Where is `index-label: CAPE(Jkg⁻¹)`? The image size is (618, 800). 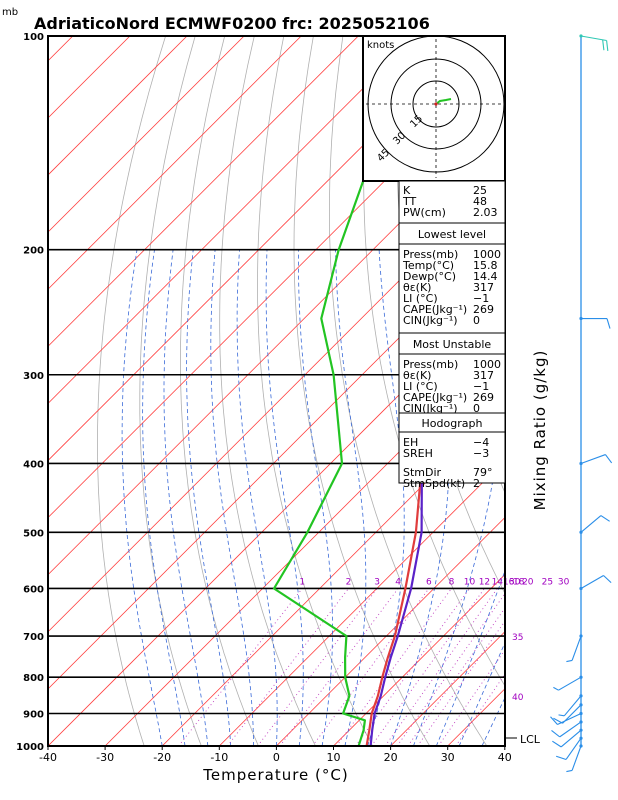 index-label: CAPE(Jkg⁻¹) is located at coordinates (435, 309).